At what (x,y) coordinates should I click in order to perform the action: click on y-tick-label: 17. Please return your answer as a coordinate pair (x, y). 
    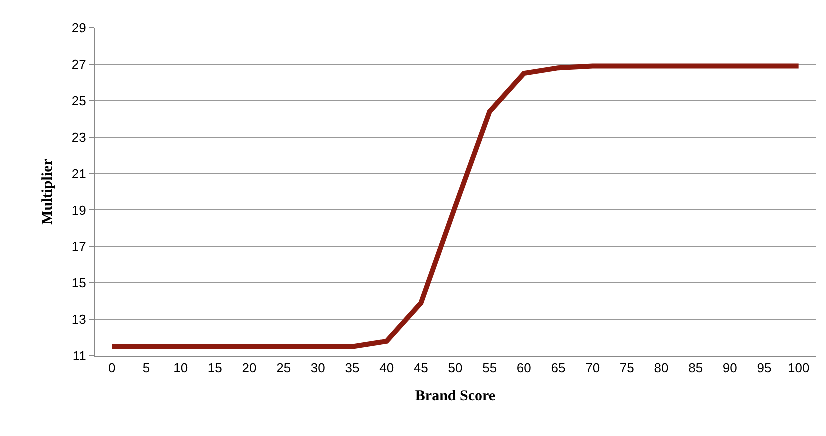
    Looking at the image, I should click on (79, 246).